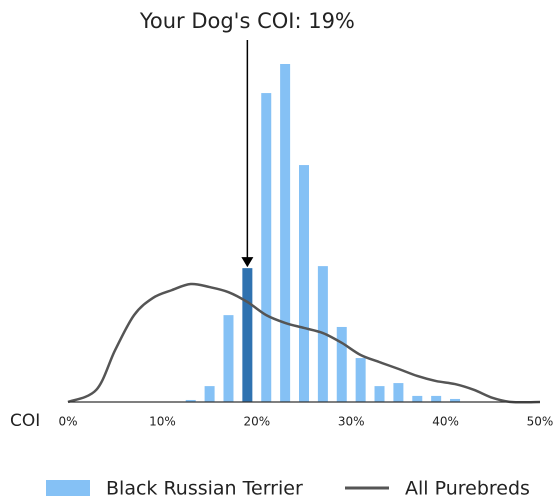 This screenshot has height=502, width=556. Describe the element at coordinates (204, 489) in the screenshot. I see `legend-label: Black Russian Terrier` at that location.